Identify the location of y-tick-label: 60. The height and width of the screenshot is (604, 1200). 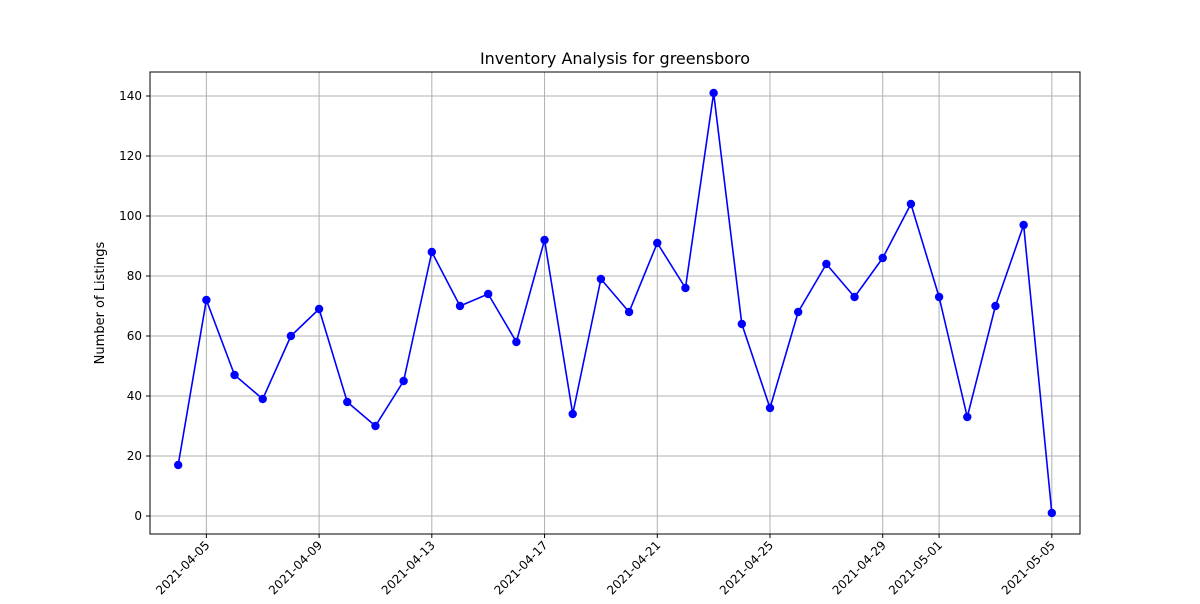
(134, 336).